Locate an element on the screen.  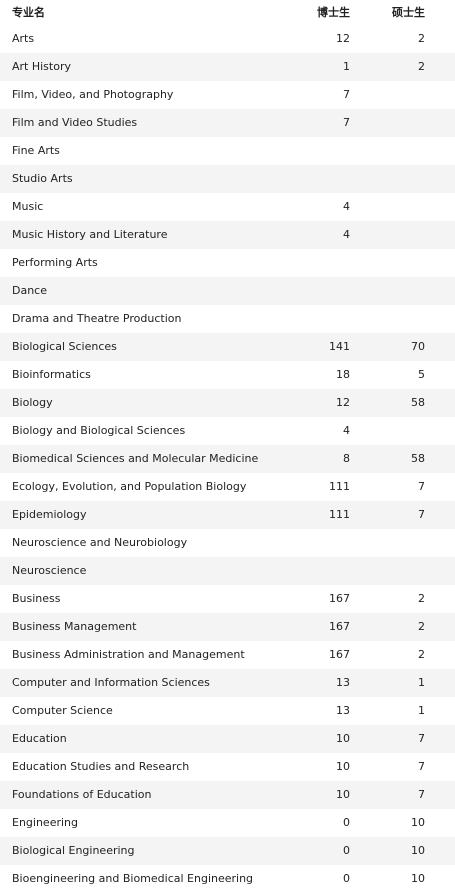
major-name-cell: Studio Arts is located at coordinates (42, 178).